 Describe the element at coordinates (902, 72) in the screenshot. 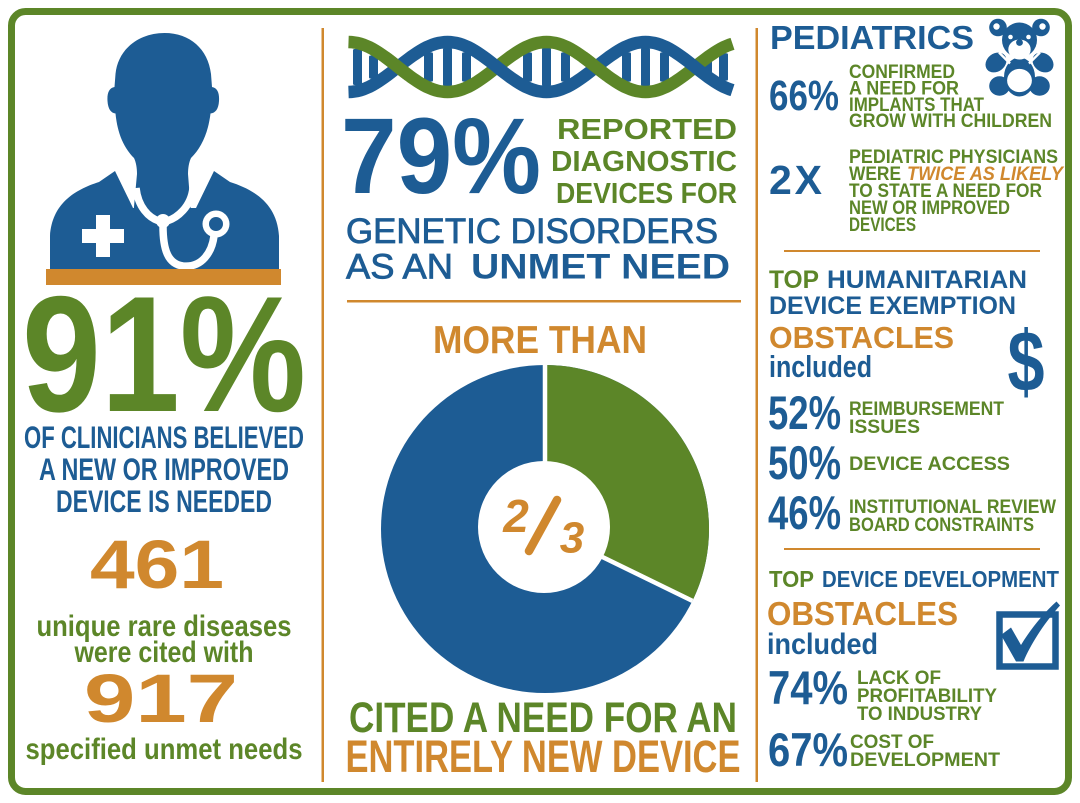

I see `svg-text: CONFIRMED` at that location.